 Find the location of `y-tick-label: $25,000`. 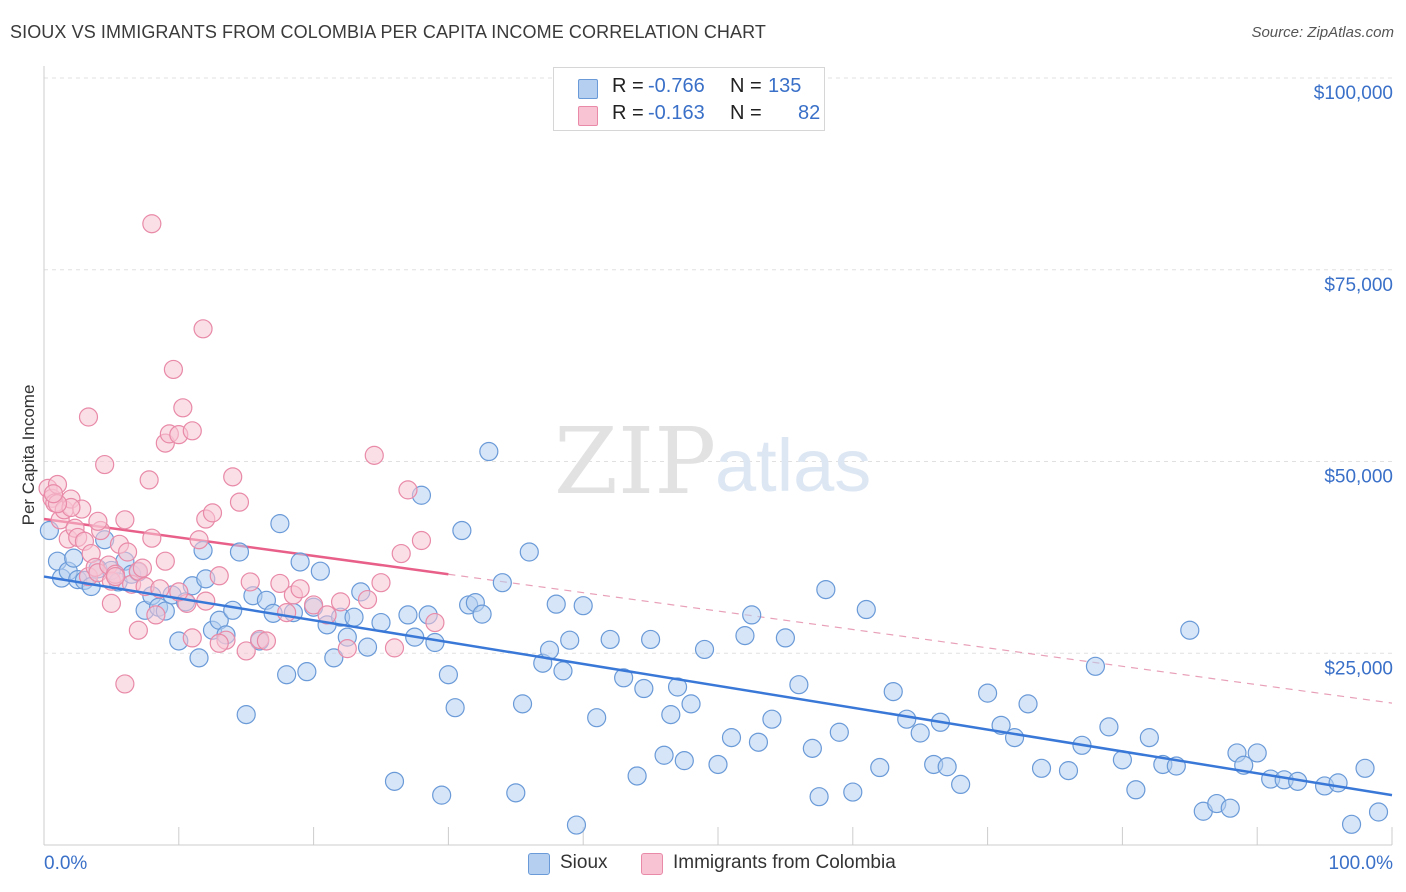

y-tick-label: $25,000 is located at coordinates (1358, 668).